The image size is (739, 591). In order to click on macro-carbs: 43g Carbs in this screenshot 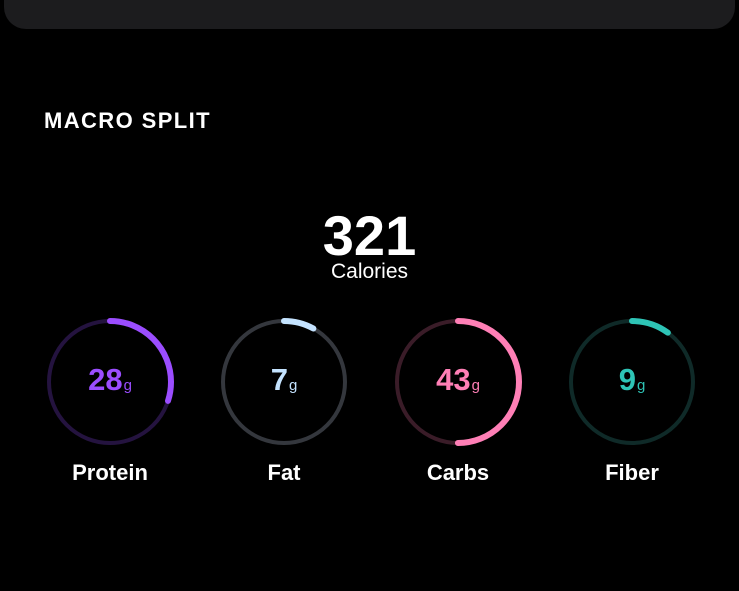, I will do `click(458, 401)`.